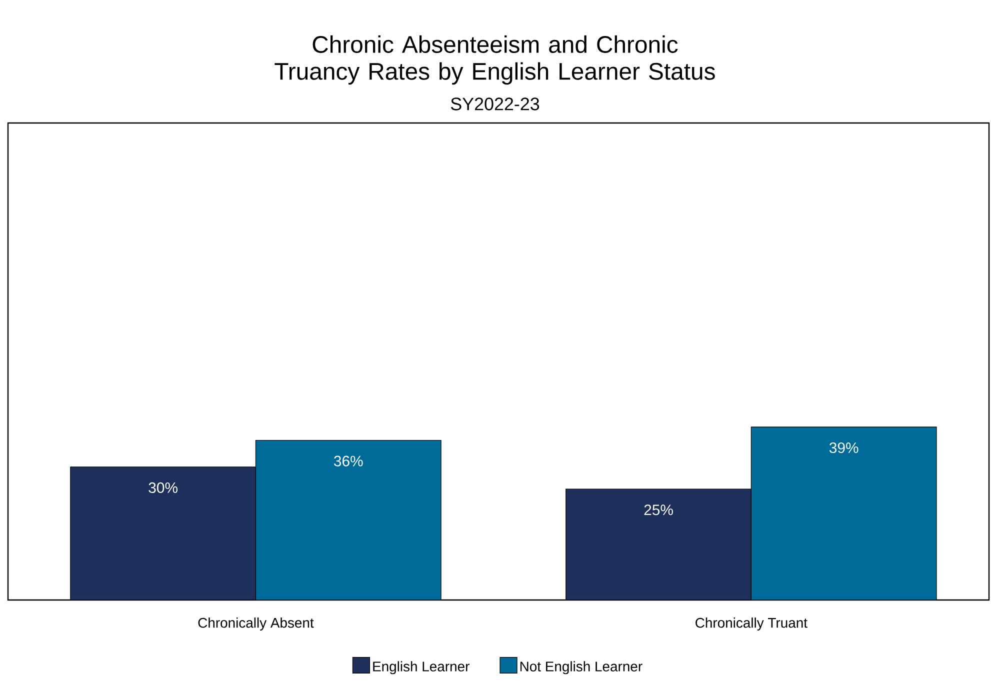  I want to click on legend-label: Not English Learner, so click(581, 667).